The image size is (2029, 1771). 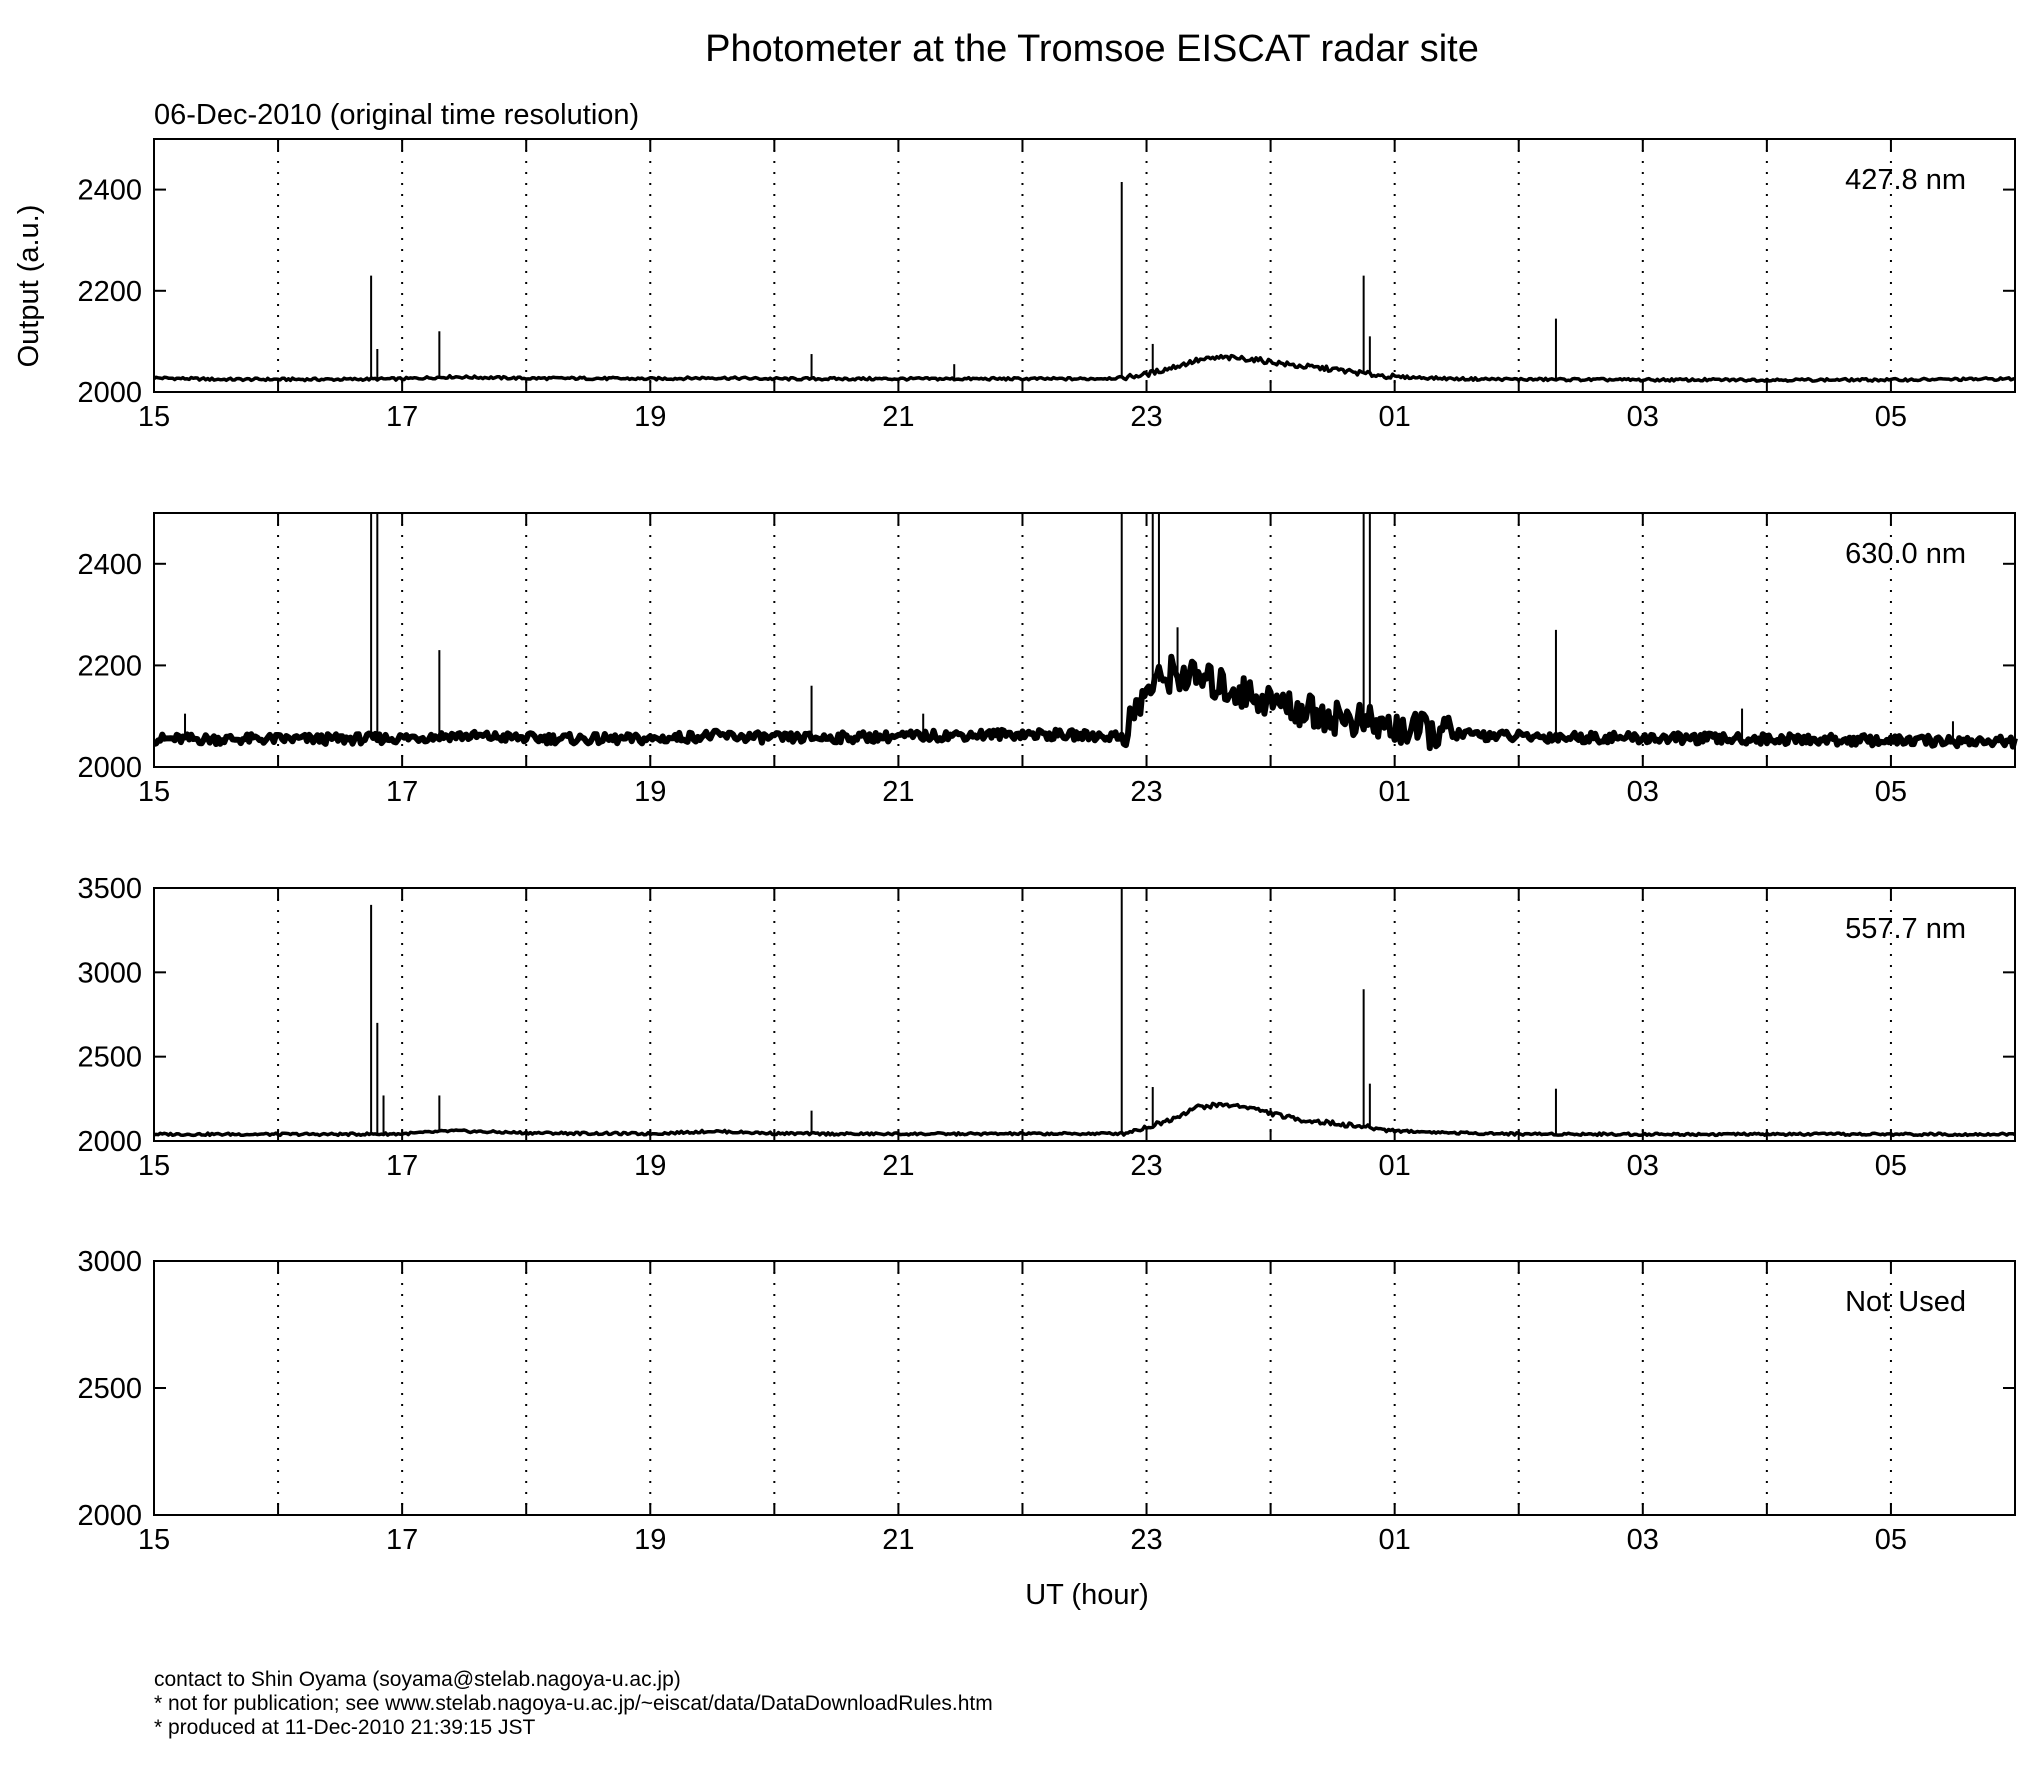 What do you see at coordinates (29, 286) in the screenshot?
I see `y-axis-label: Output (a.u.)` at bounding box center [29, 286].